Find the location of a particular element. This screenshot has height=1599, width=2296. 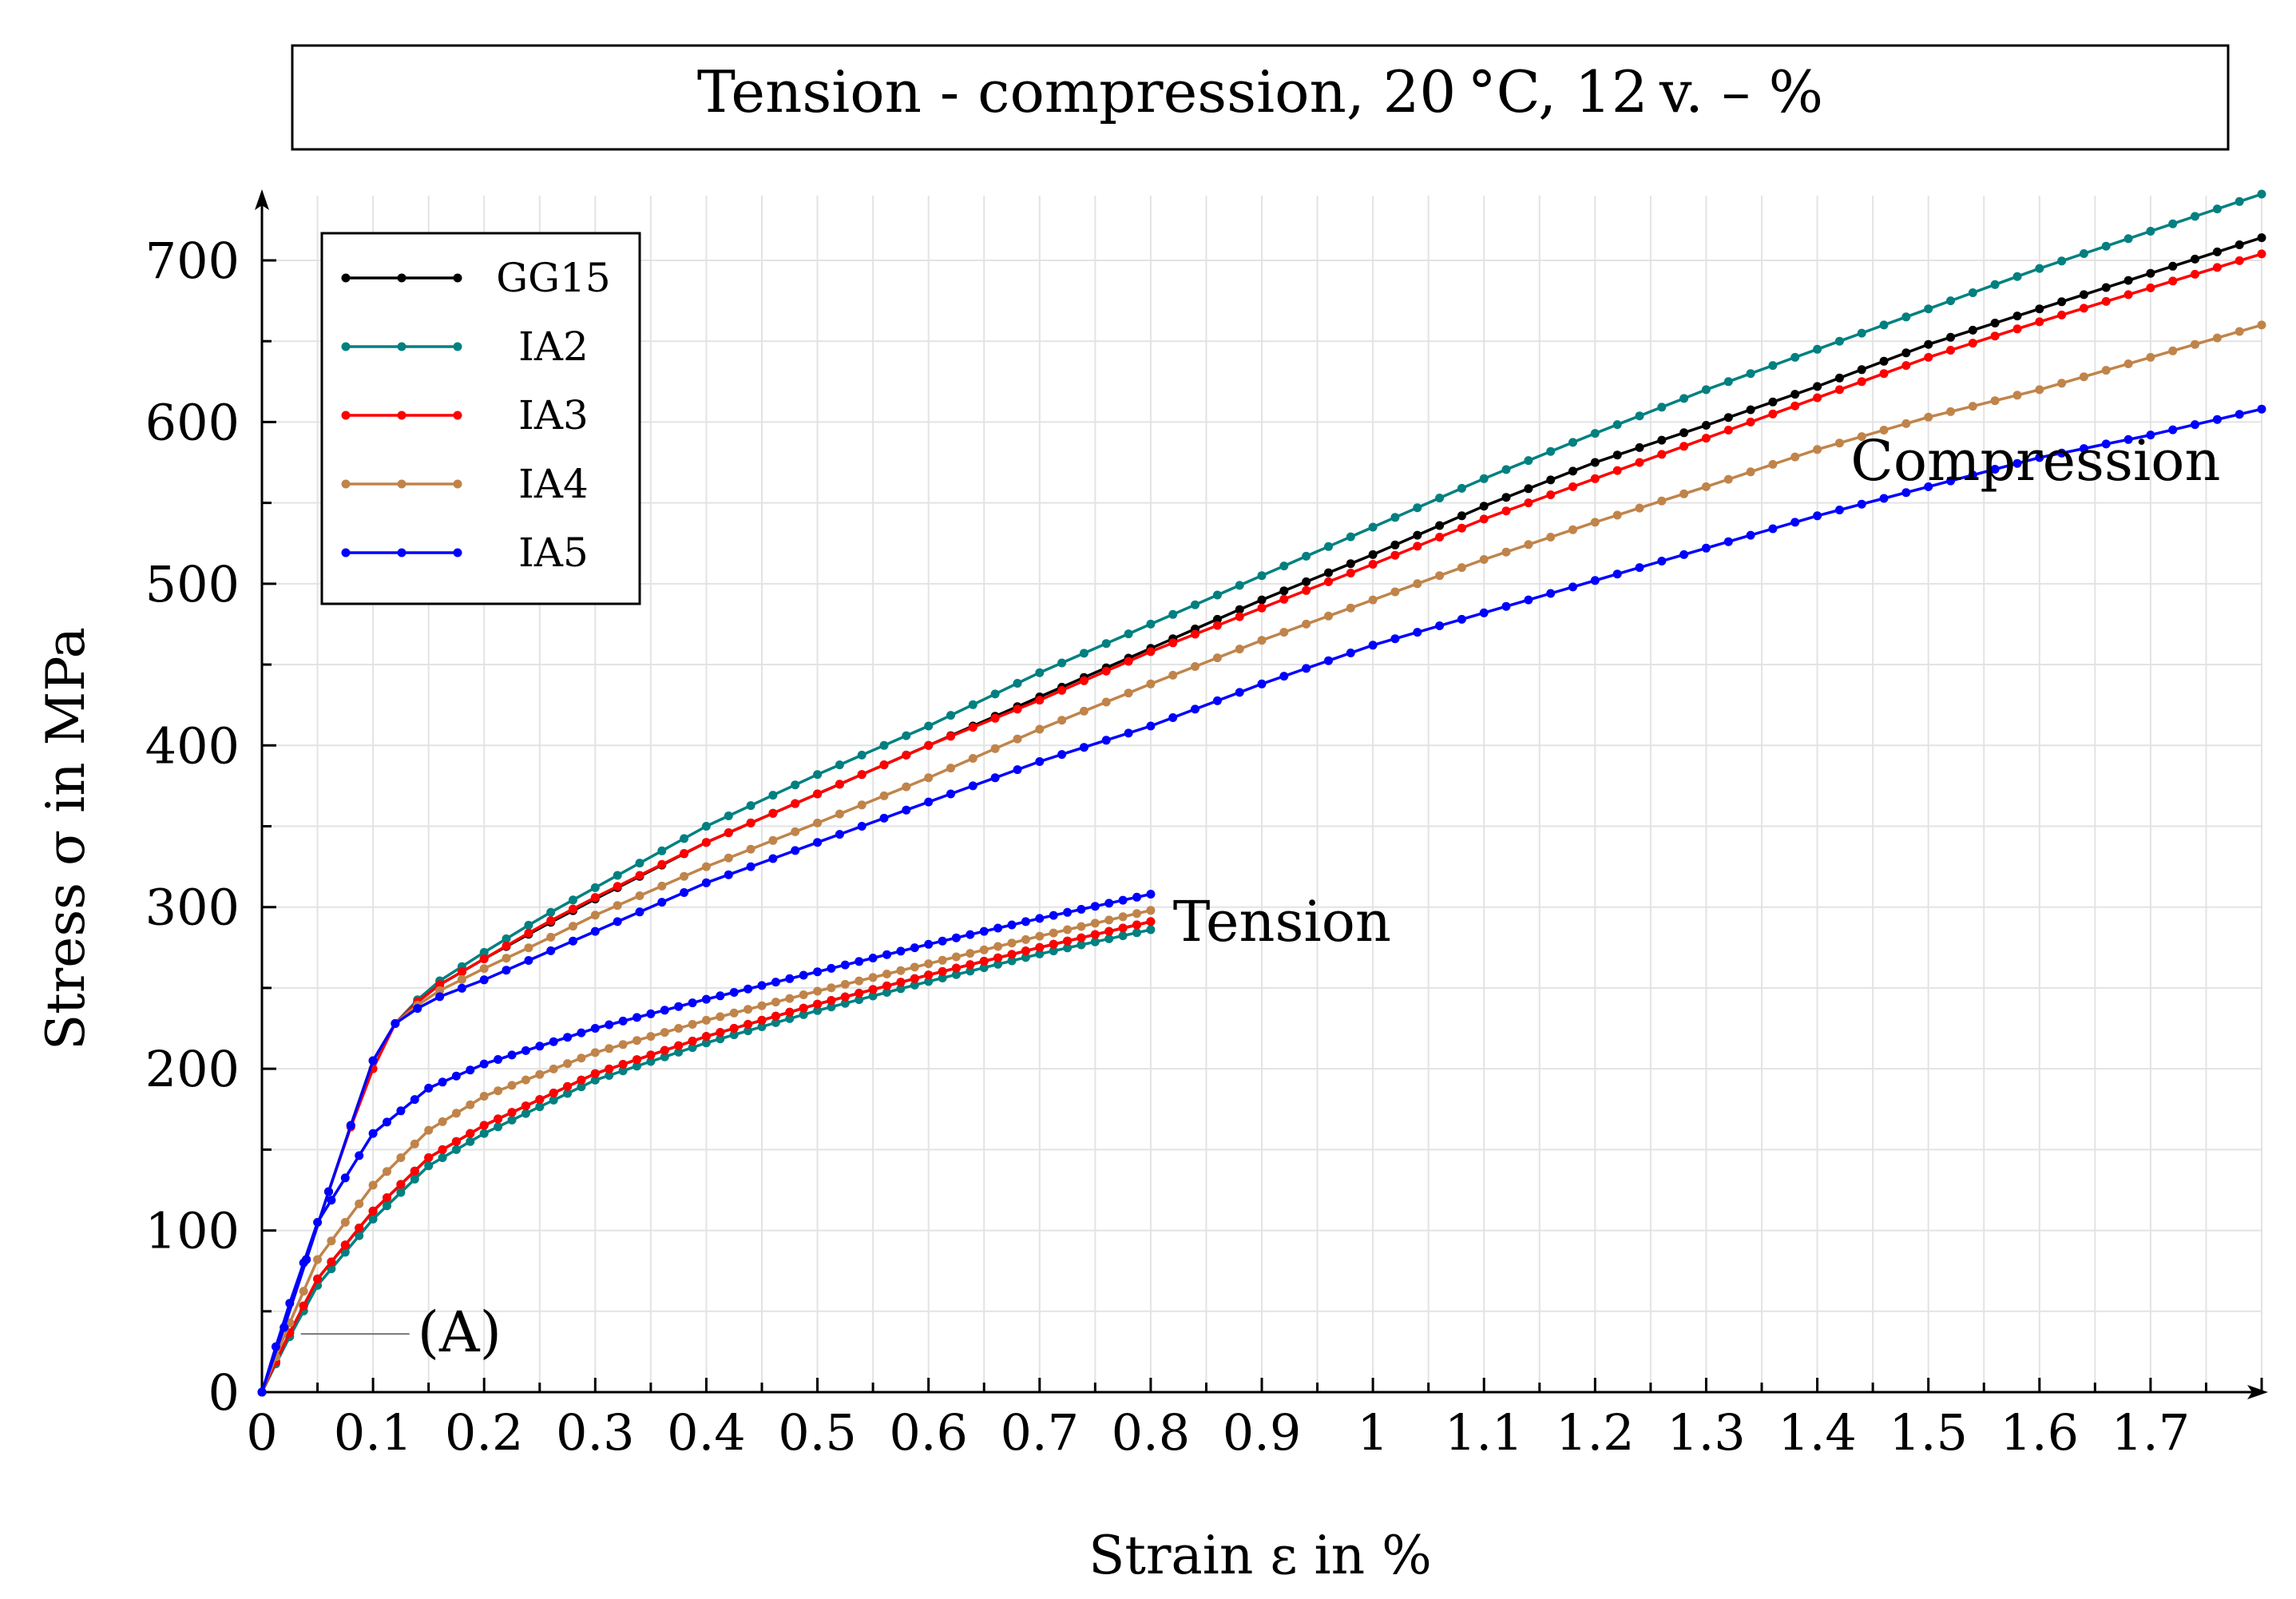

legend-label-ia4: IA4 is located at coordinates (553, 484).